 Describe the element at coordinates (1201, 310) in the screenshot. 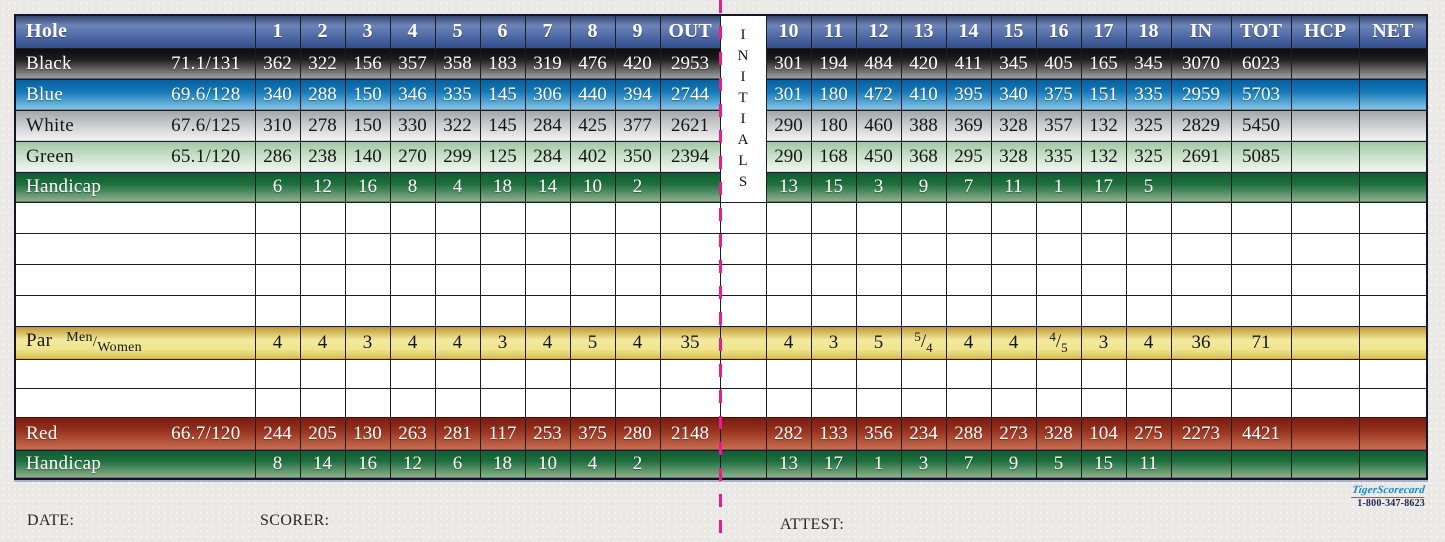

I see `blank-4-in` at that location.